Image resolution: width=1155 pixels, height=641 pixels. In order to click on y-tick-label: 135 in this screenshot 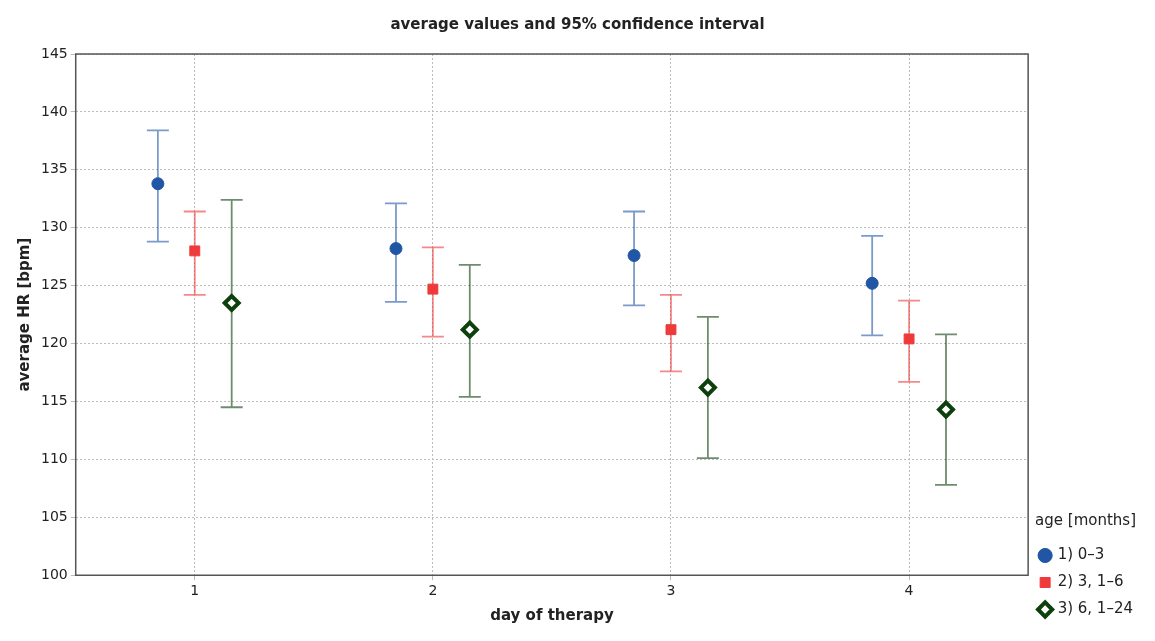, I will do `click(54, 168)`.